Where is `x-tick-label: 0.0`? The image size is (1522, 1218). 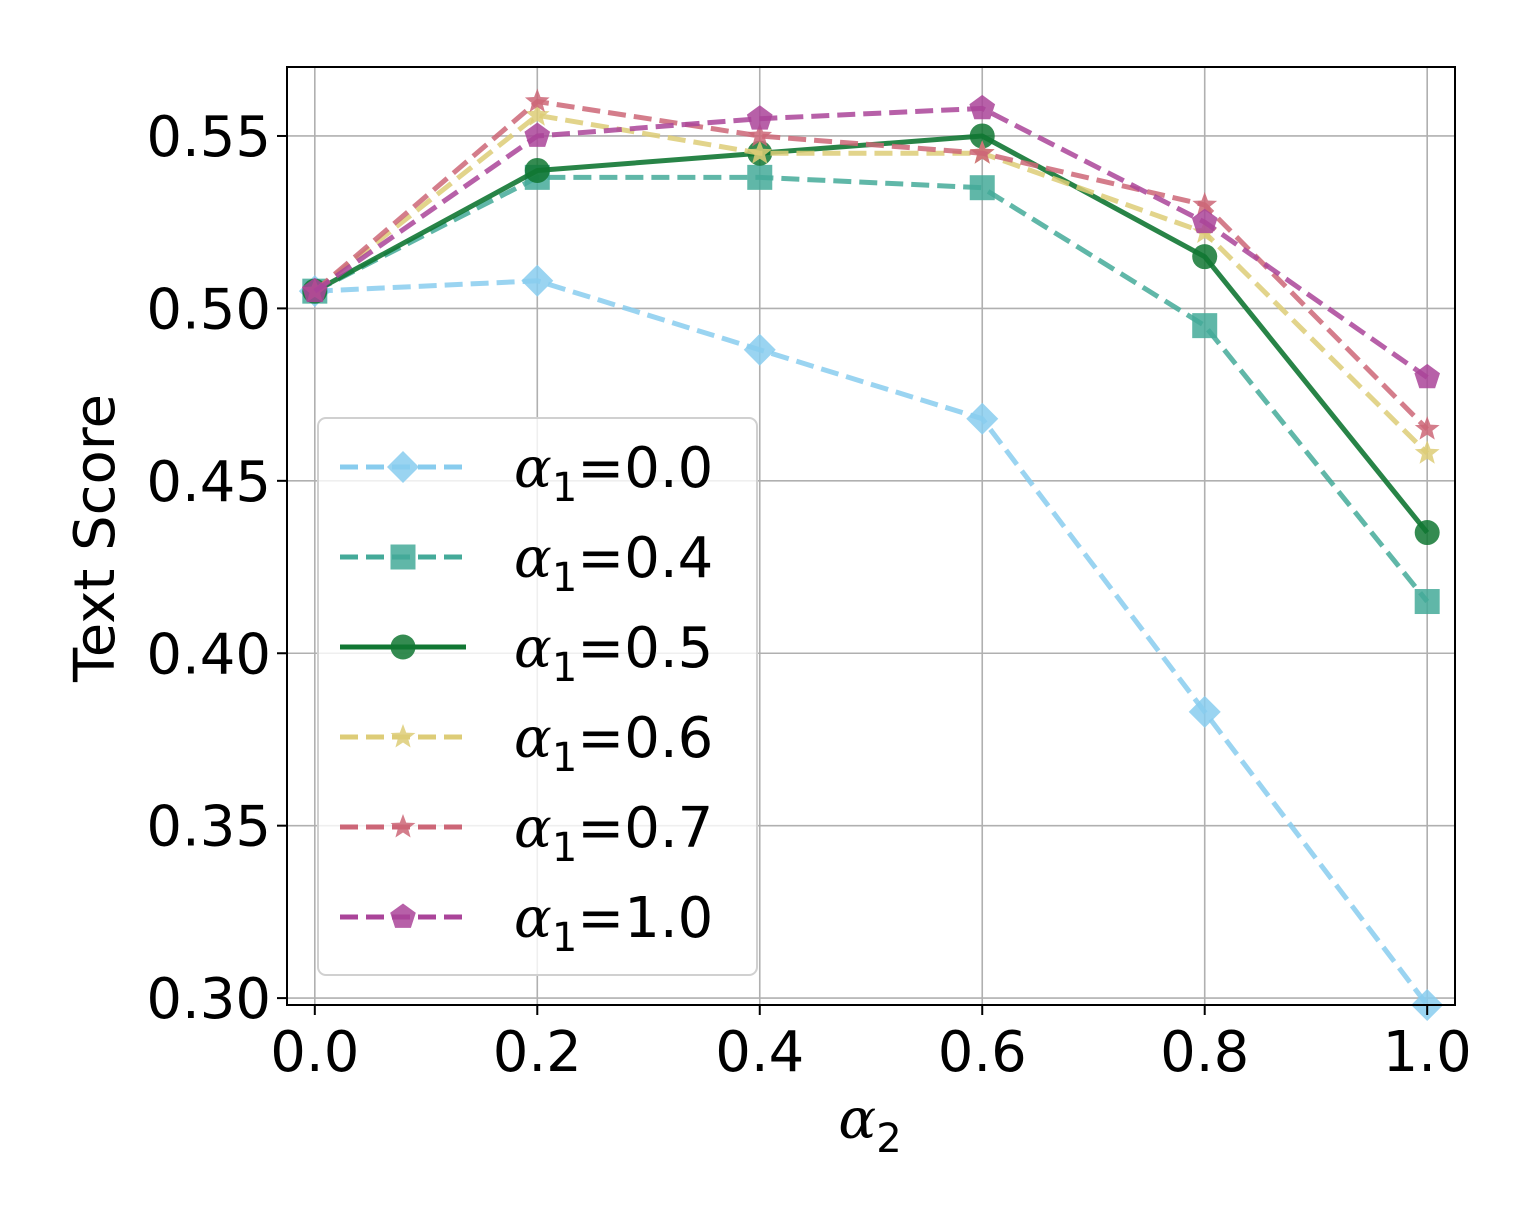 x-tick-label: 0.0 is located at coordinates (314, 1052).